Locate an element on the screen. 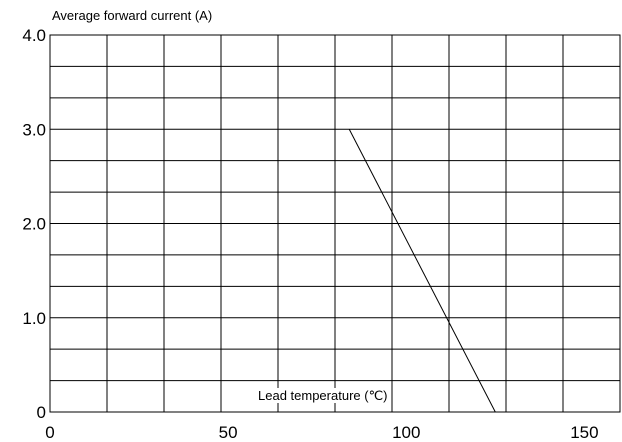  x-tick-label: 0 is located at coordinates (49, 432).